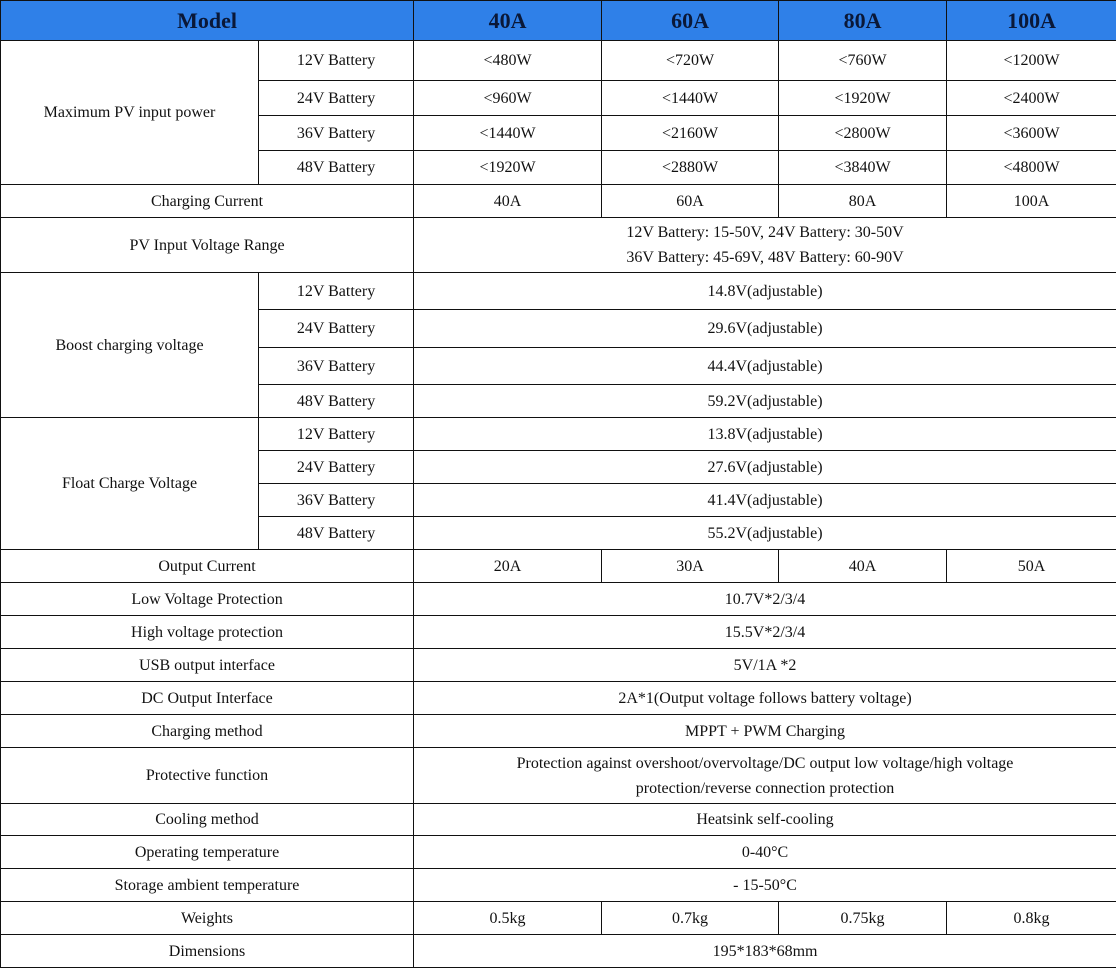 This screenshot has height=971, width=1116. I want to click on row-label: Float Charge Voltage, so click(129, 483).